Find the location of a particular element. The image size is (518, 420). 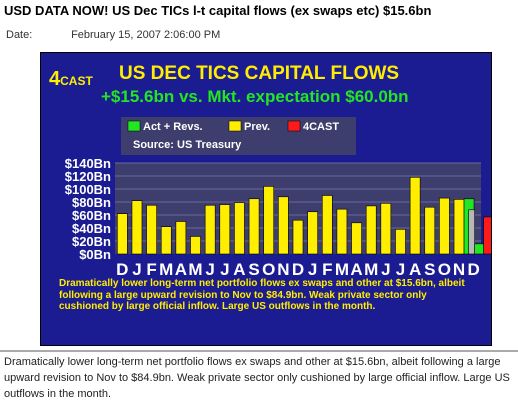

y-tick-label: $80Bn is located at coordinates (91, 202).